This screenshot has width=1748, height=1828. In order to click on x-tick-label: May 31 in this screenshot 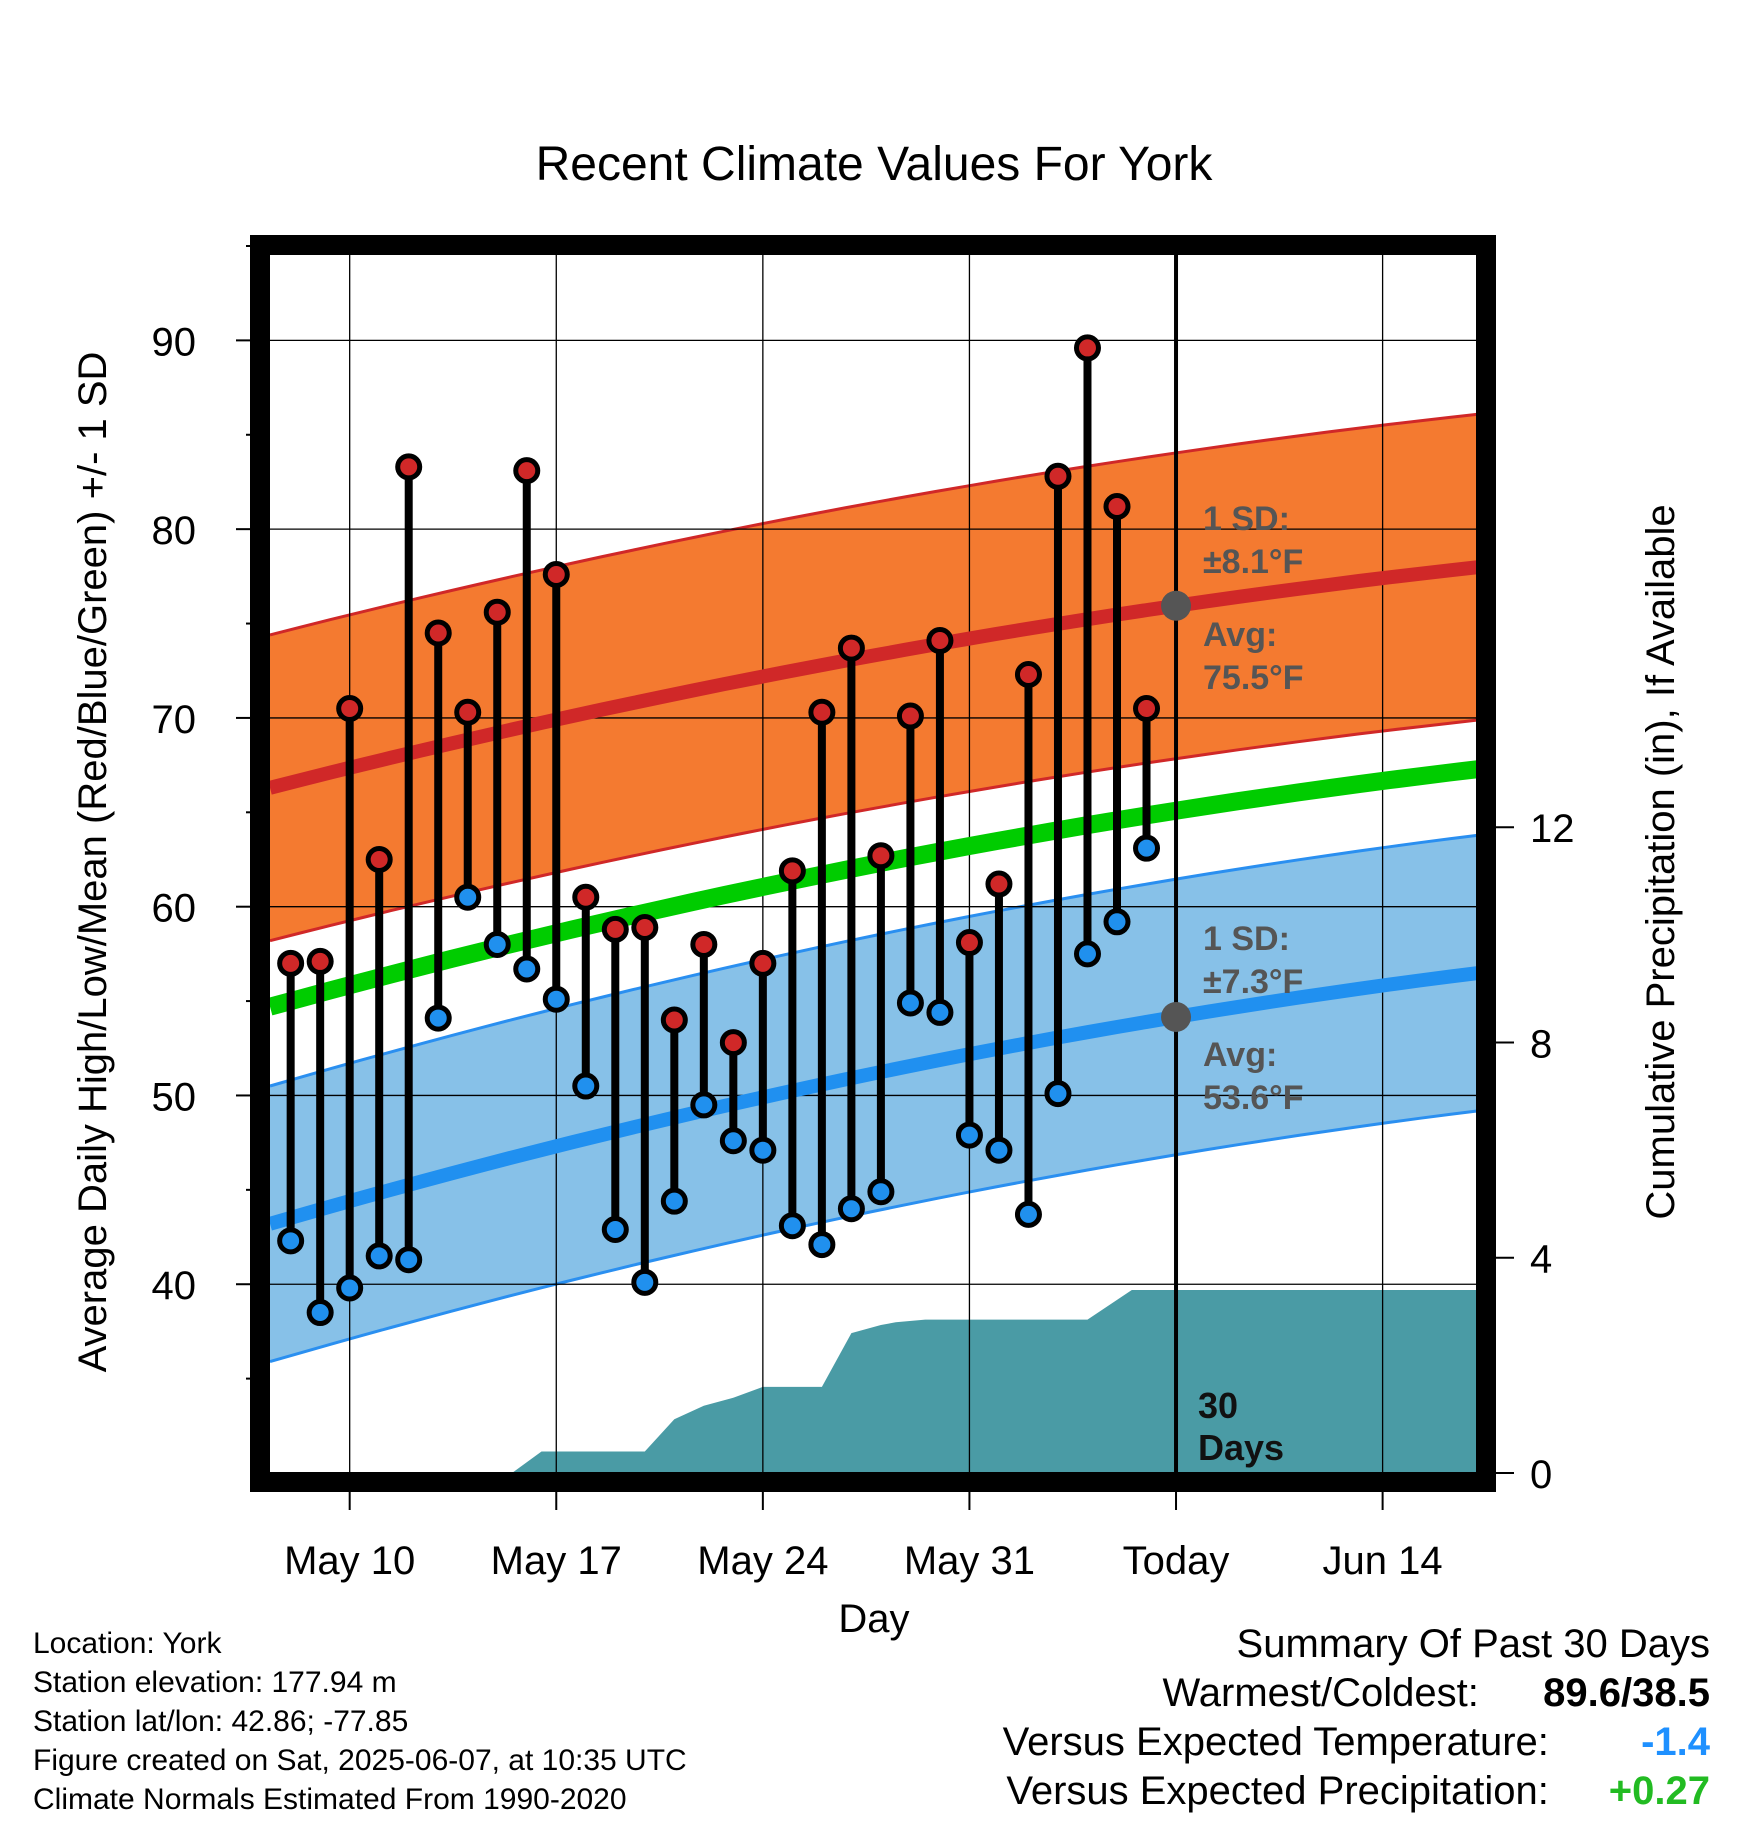, I will do `click(969, 1561)`.